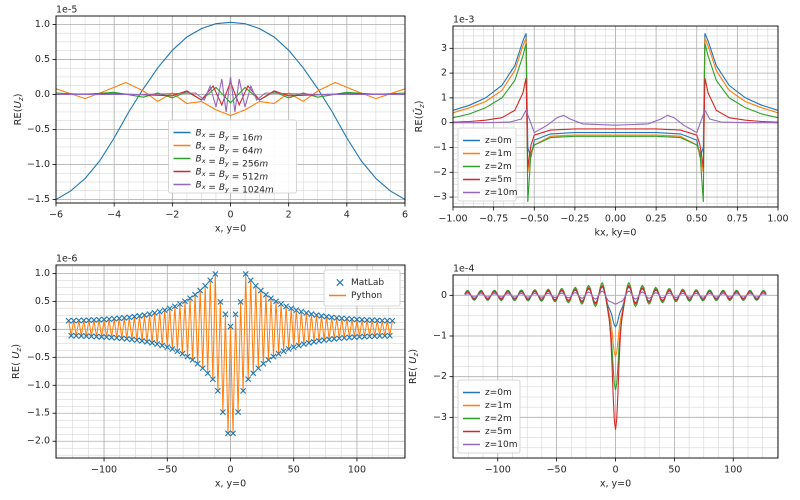 The height and width of the screenshot is (500, 800). Describe the element at coordinates (104, 470) in the screenshot. I see `x-tick-label: −100` at that location.